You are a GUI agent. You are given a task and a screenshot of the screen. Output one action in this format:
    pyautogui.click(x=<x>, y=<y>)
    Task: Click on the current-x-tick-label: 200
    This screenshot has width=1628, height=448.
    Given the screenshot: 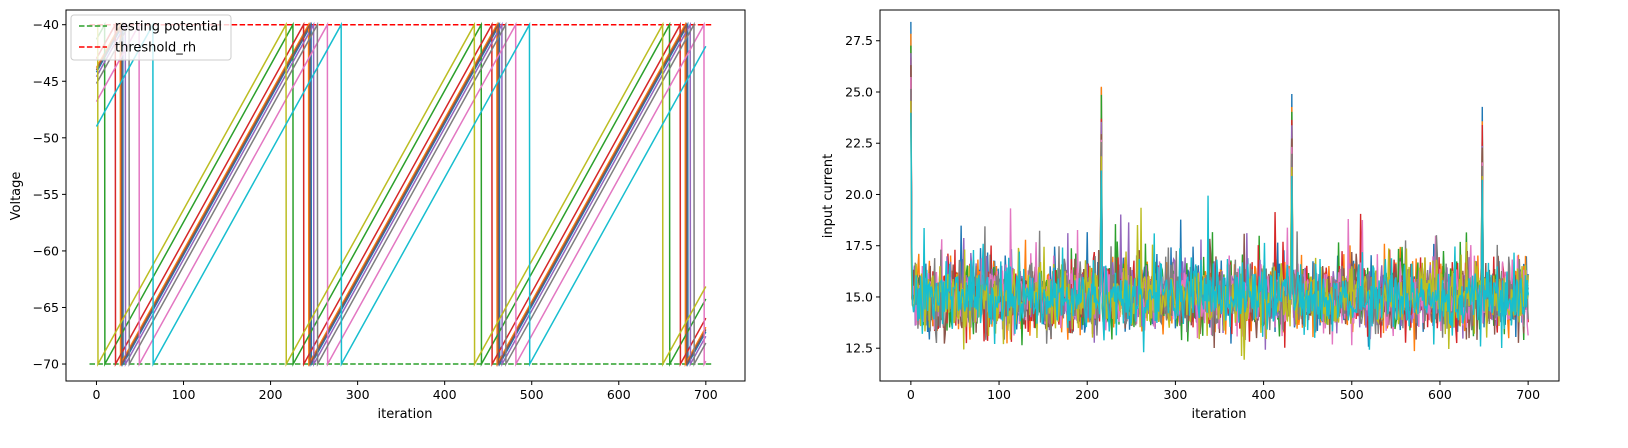 What is the action you would take?
    pyautogui.click(x=1087, y=394)
    